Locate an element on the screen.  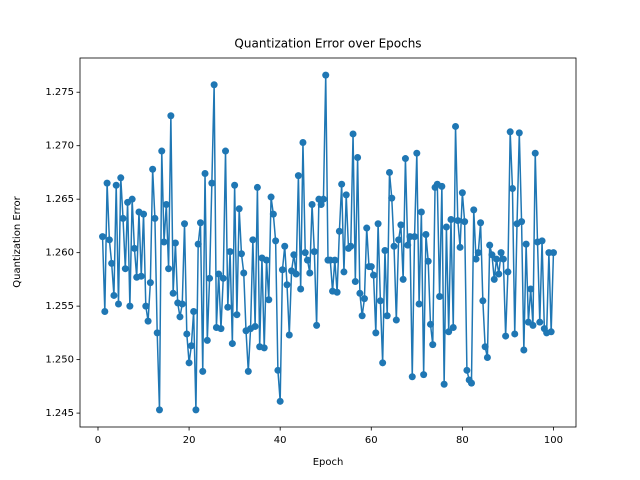
x-tick-label: 20 is located at coordinates (189, 440).